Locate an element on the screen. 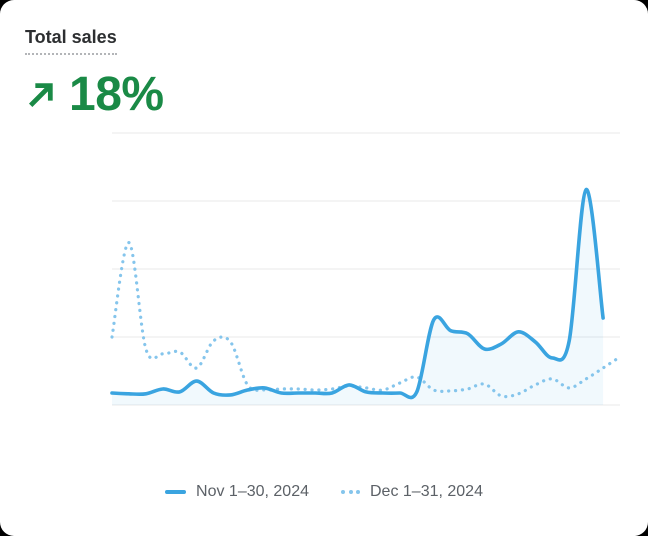 The image size is (648, 536). delta-row: 18% is located at coordinates (94, 95).